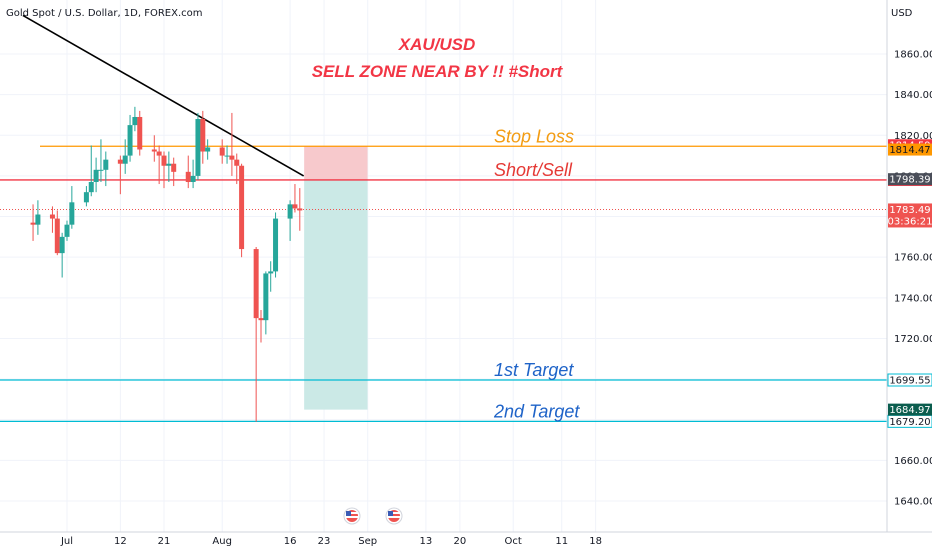 The width and height of the screenshot is (932, 550). What do you see at coordinates (513, 541) in the screenshot?
I see `x-tick-label: Oct` at bounding box center [513, 541].